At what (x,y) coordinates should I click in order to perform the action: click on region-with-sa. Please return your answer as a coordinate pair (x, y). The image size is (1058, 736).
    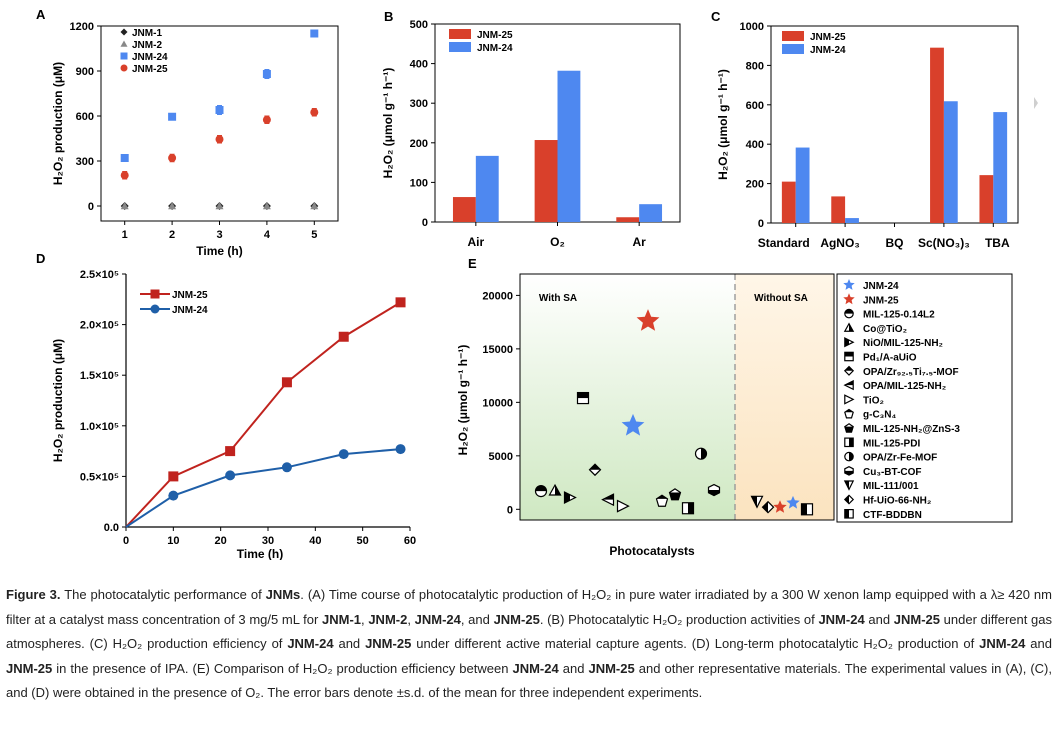
    Looking at the image, I should click on (627, 397).